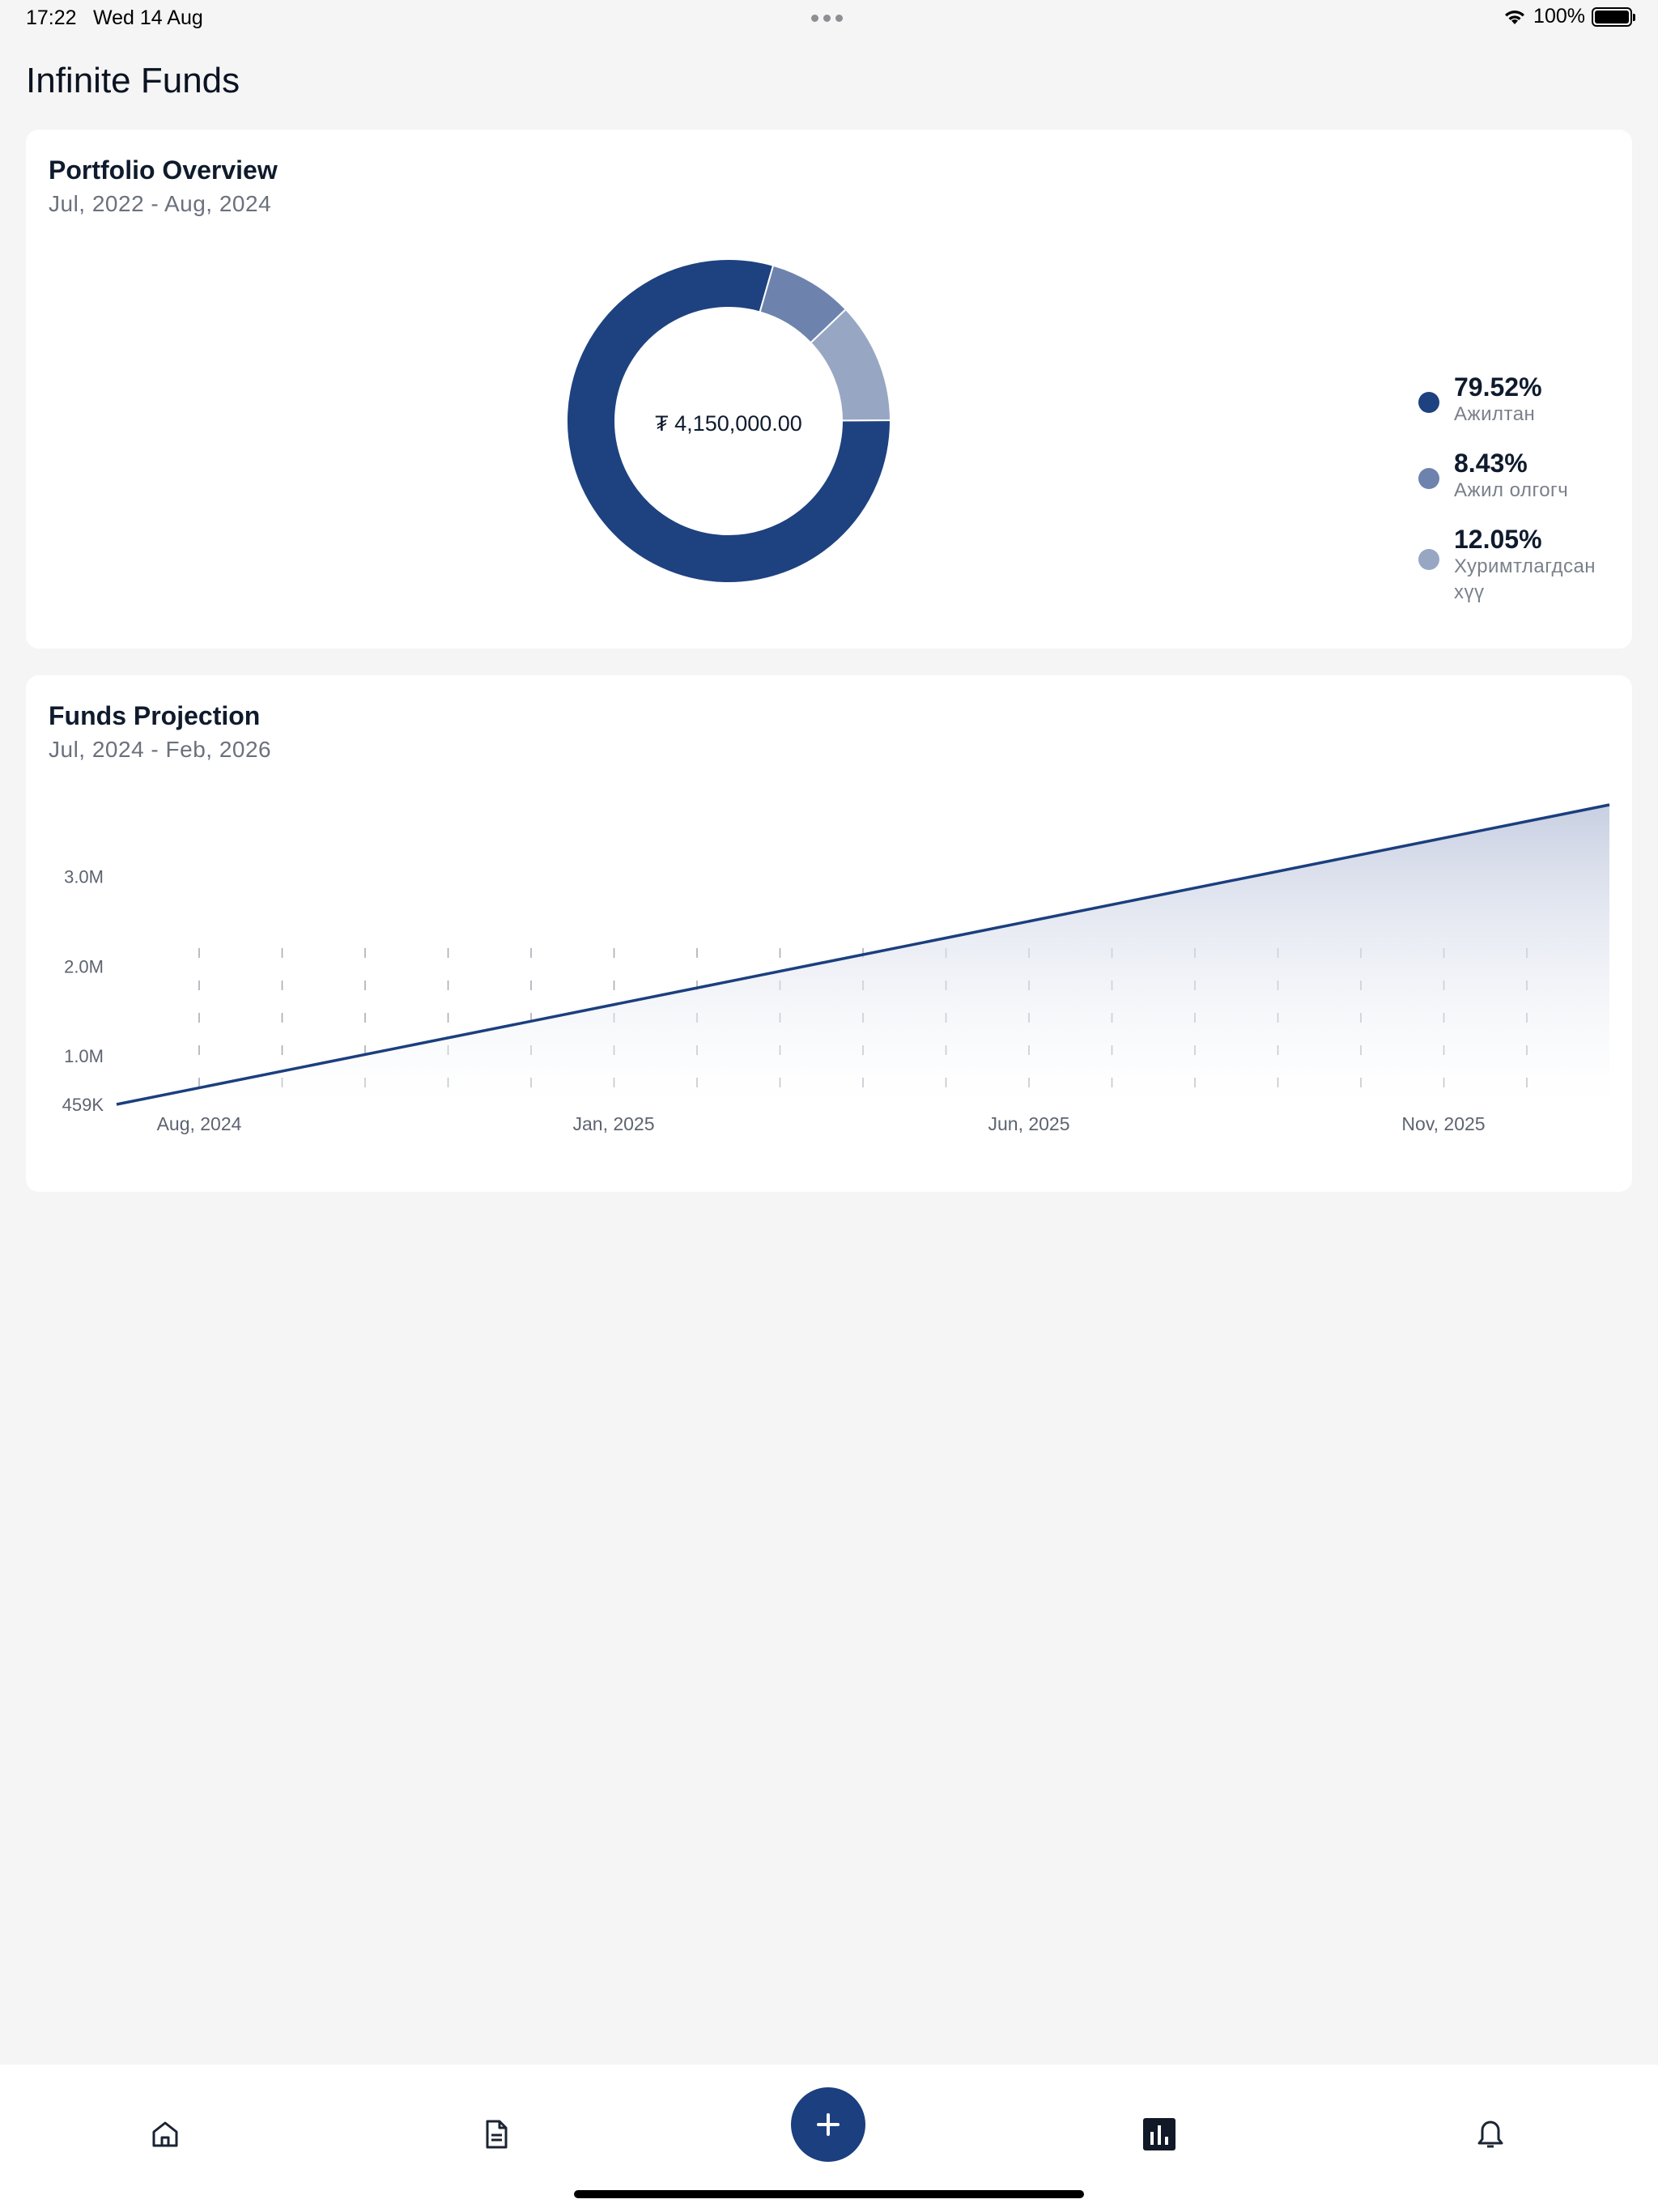 The image size is (1658, 2212). What do you see at coordinates (1515, 17) in the screenshot?
I see `wifi-icon` at bounding box center [1515, 17].